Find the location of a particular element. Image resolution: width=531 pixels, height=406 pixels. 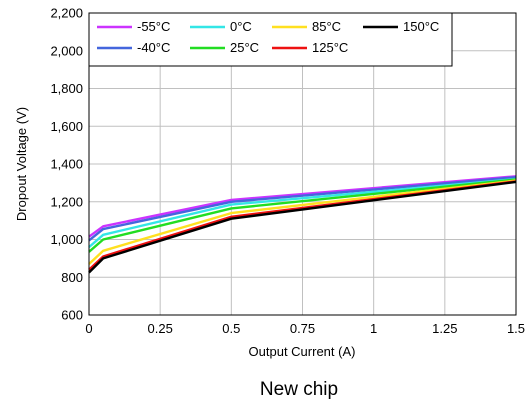

x-tick-label: 1.25 is located at coordinates (444, 328).